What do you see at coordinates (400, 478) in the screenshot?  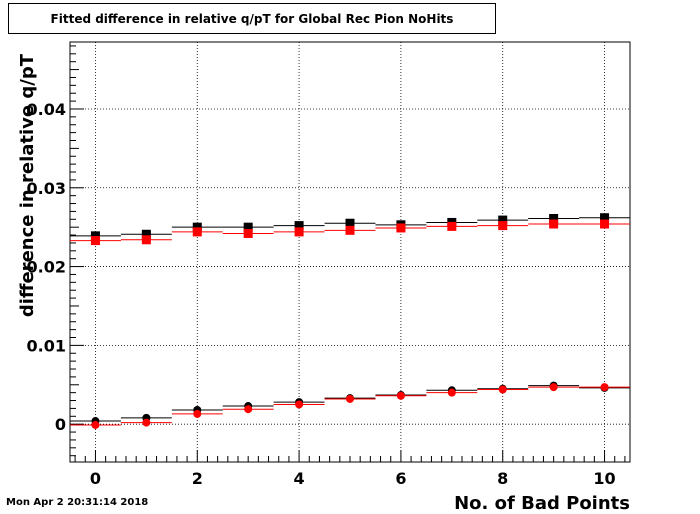 I see `x-tick-label: 6` at bounding box center [400, 478].